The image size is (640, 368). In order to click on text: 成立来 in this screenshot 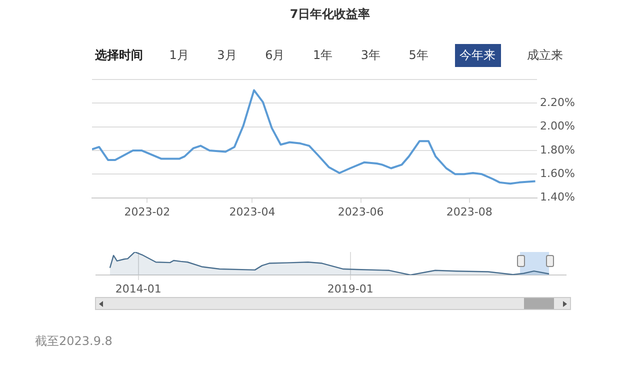, I will do `click(545, 55)`.